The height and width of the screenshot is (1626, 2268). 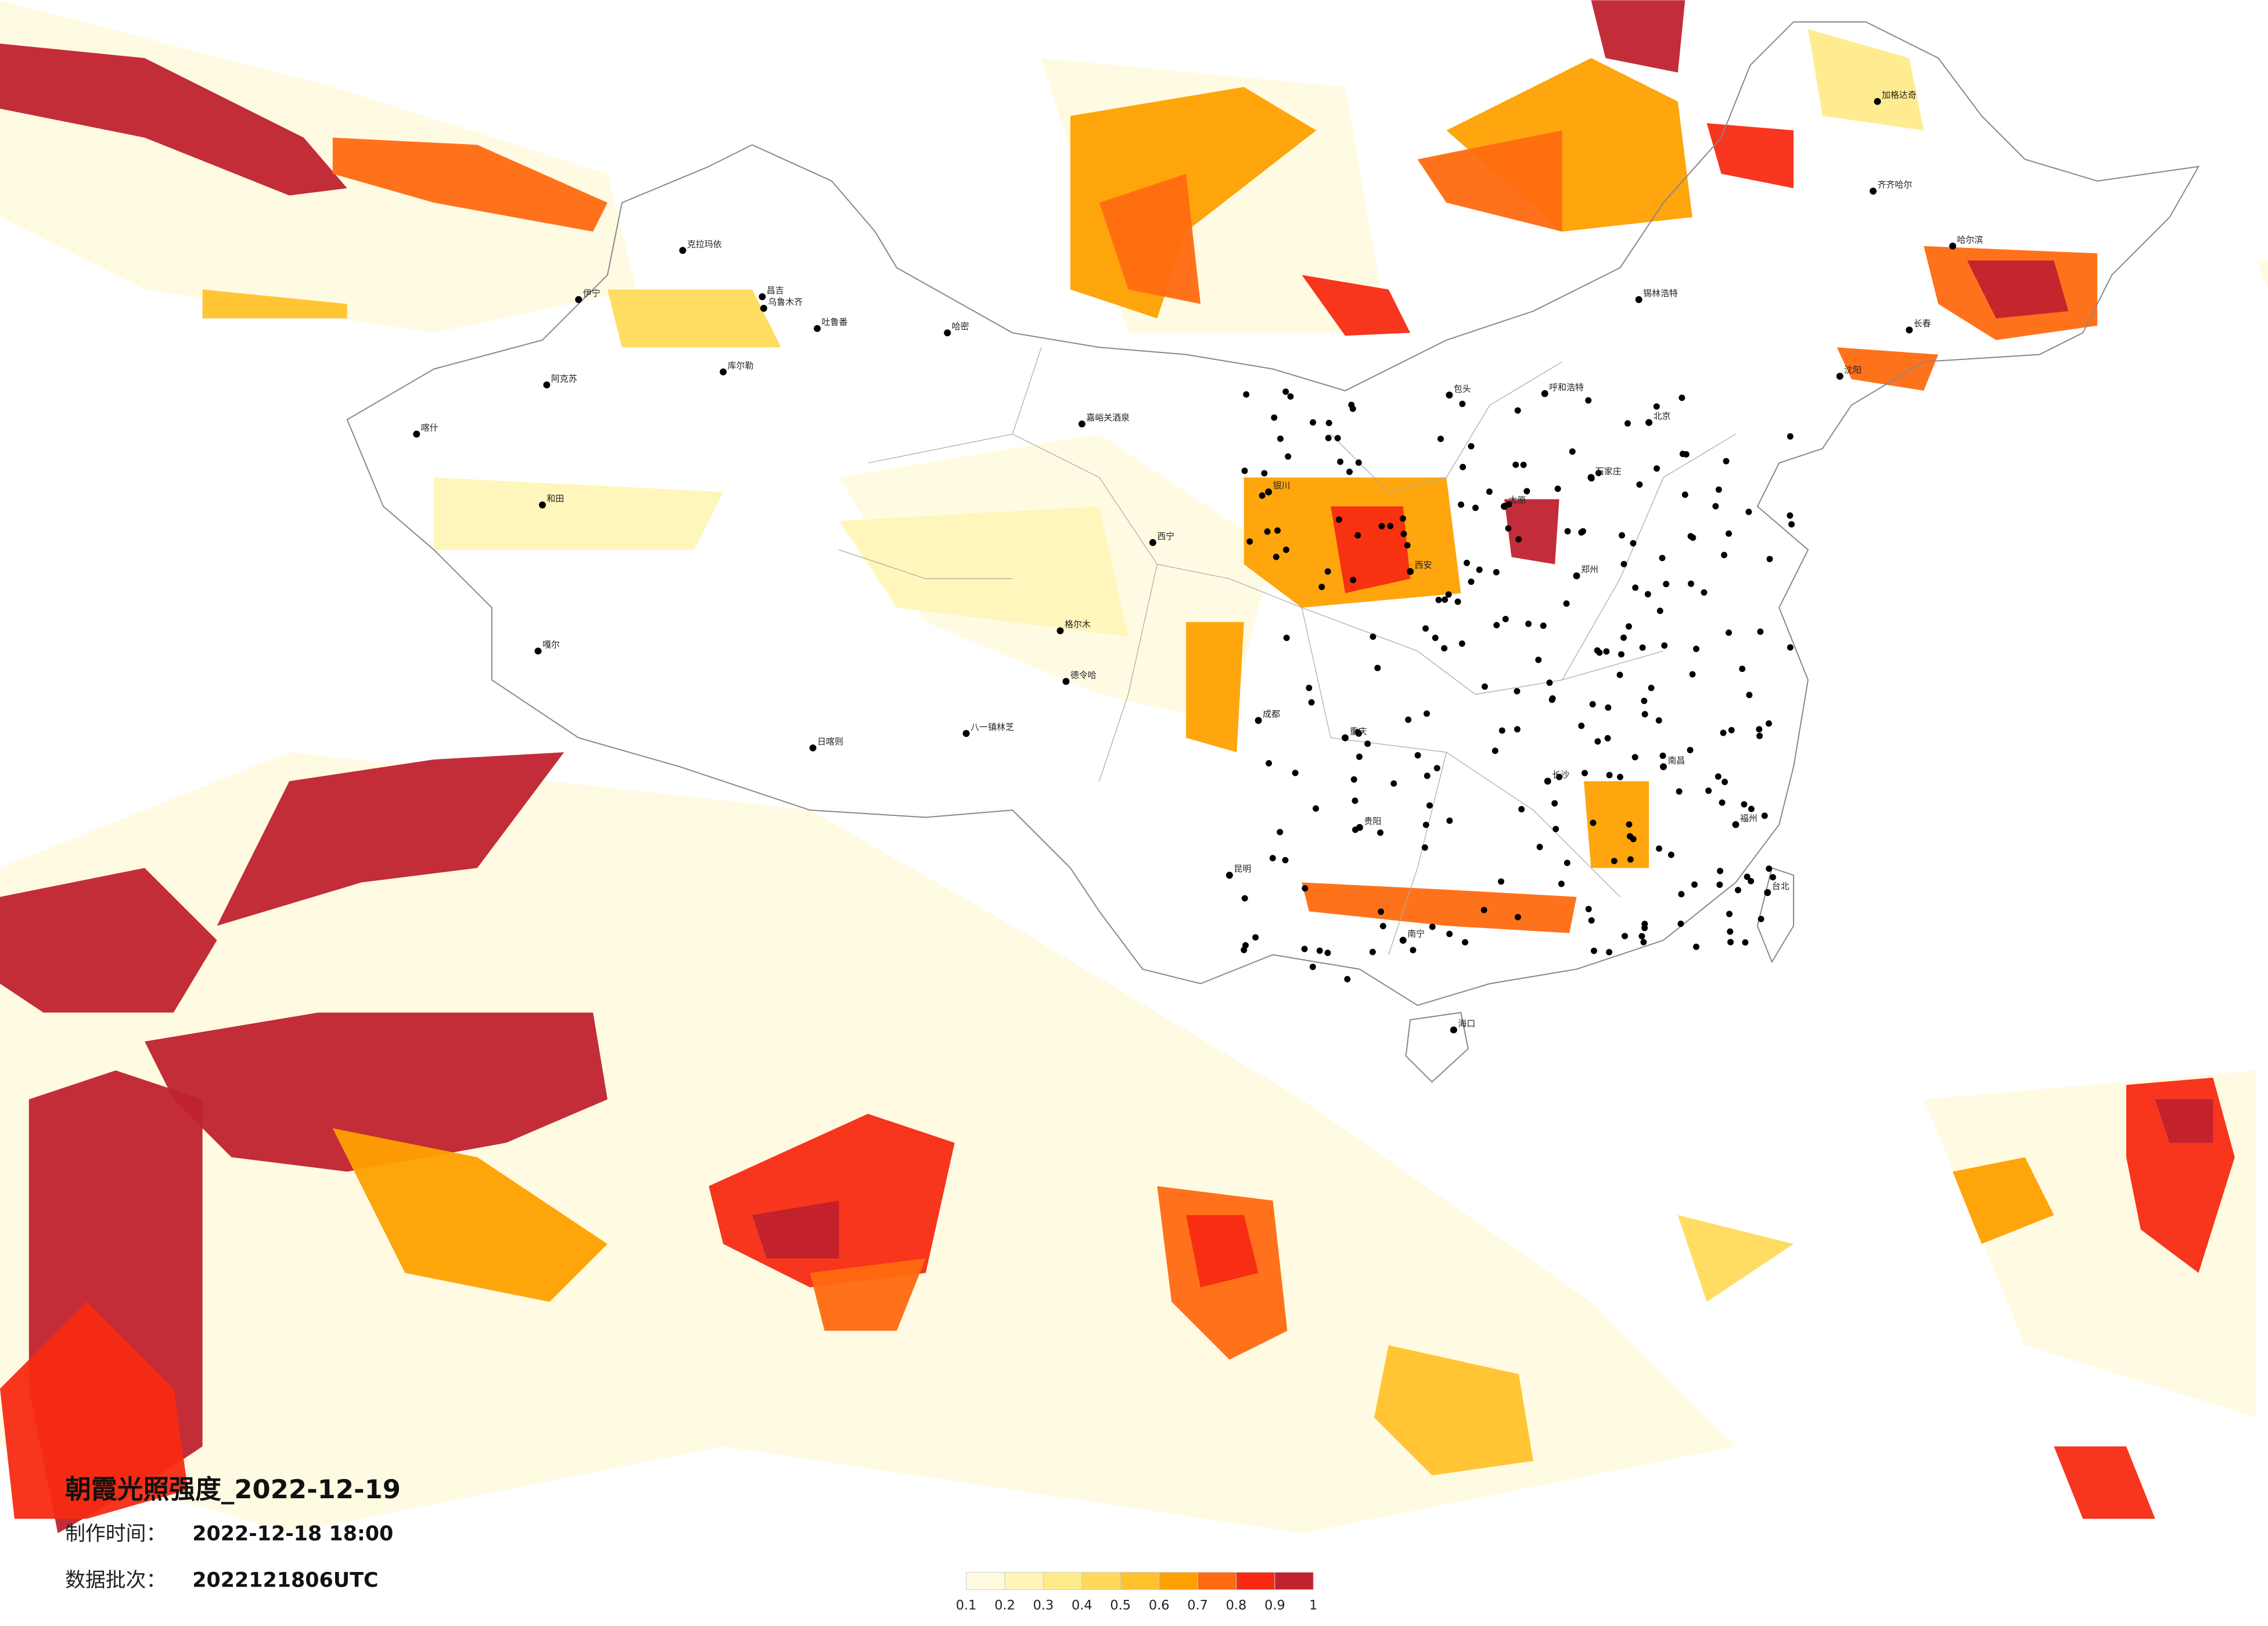 What do you see at coordinates (992, 727) in the screenshot?
I see `city-label: 八一镇林芝` at bounding box center [992, 727].